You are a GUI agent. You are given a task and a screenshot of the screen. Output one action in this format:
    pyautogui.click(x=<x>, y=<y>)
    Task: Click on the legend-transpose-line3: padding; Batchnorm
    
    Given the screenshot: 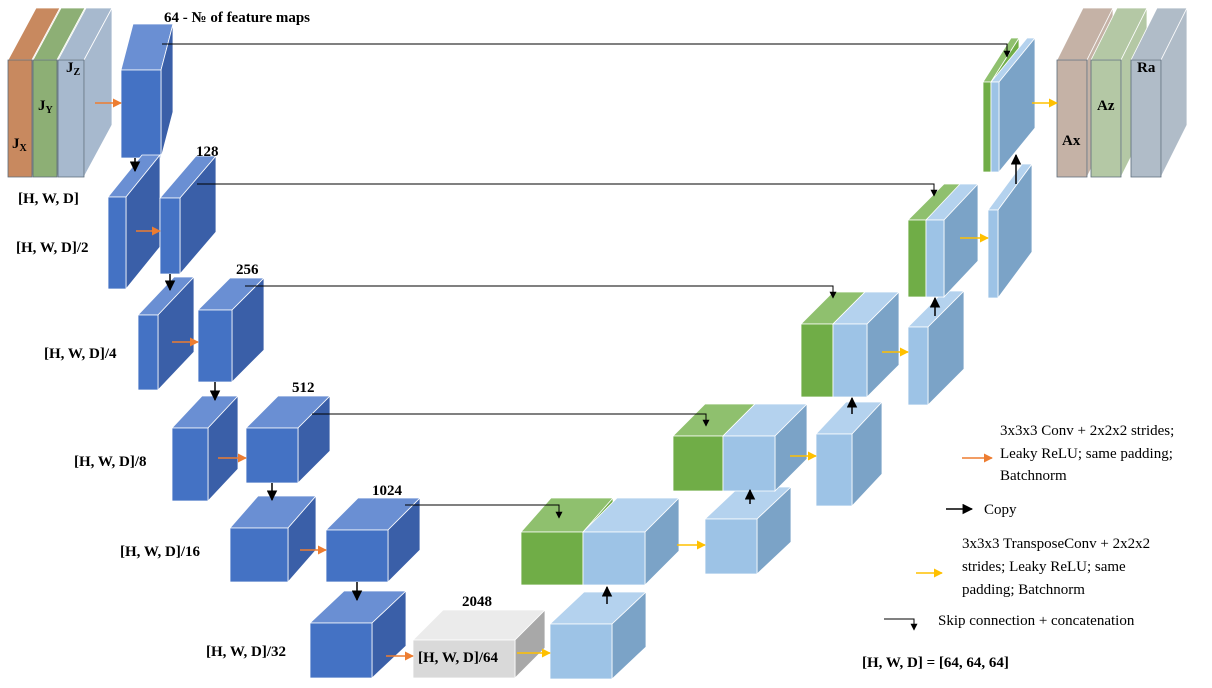 What is the action you would take?
    pyautogui.click(x=1023, y=590)
    